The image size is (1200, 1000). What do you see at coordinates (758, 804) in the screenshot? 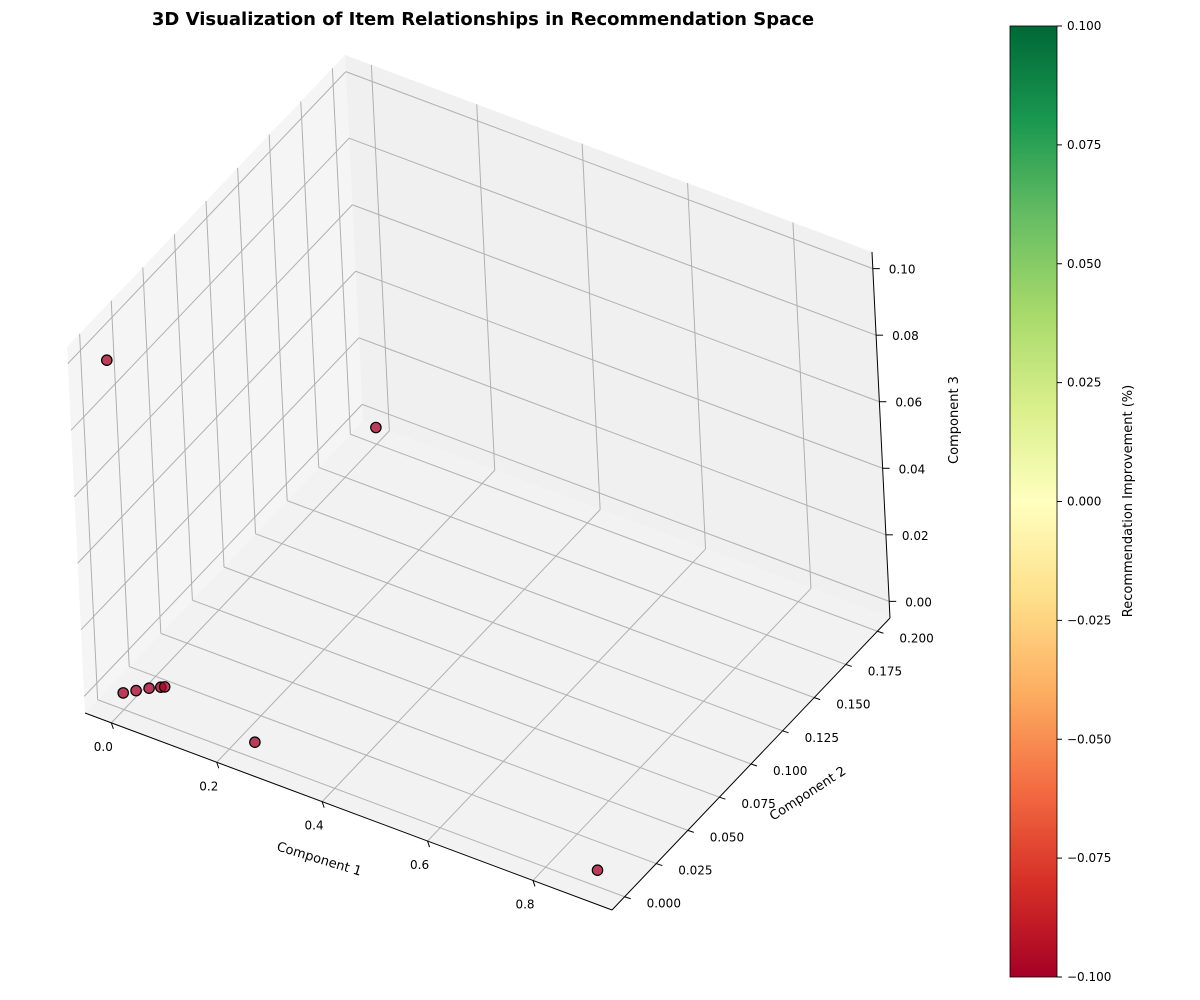
I see `y-tick-label: 0.075` at bounding box center [758, 804].